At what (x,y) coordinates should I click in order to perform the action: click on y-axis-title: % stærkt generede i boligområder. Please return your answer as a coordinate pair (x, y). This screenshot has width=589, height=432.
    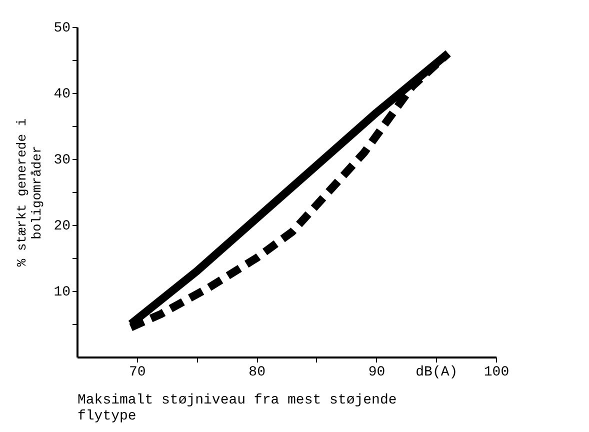
    Looking at the image, I should click on (29, 192).